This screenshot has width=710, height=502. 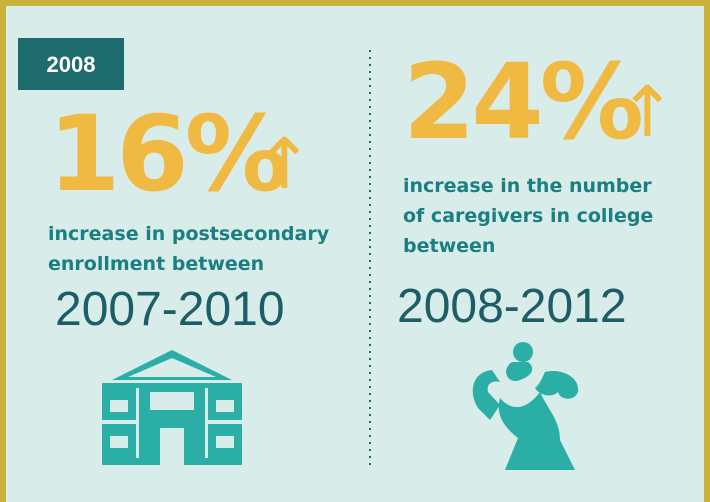 I want to click on description: increase in the number, so click(x=527, y=186).